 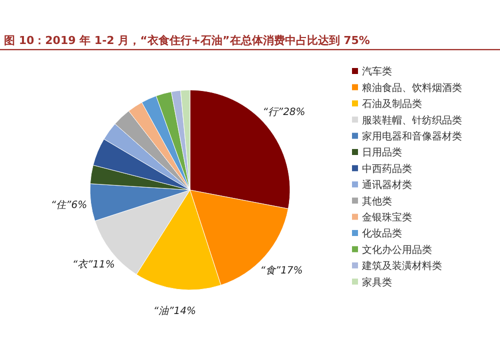 I want to click on data-label: “行”28%, so click(x=284, y=112).